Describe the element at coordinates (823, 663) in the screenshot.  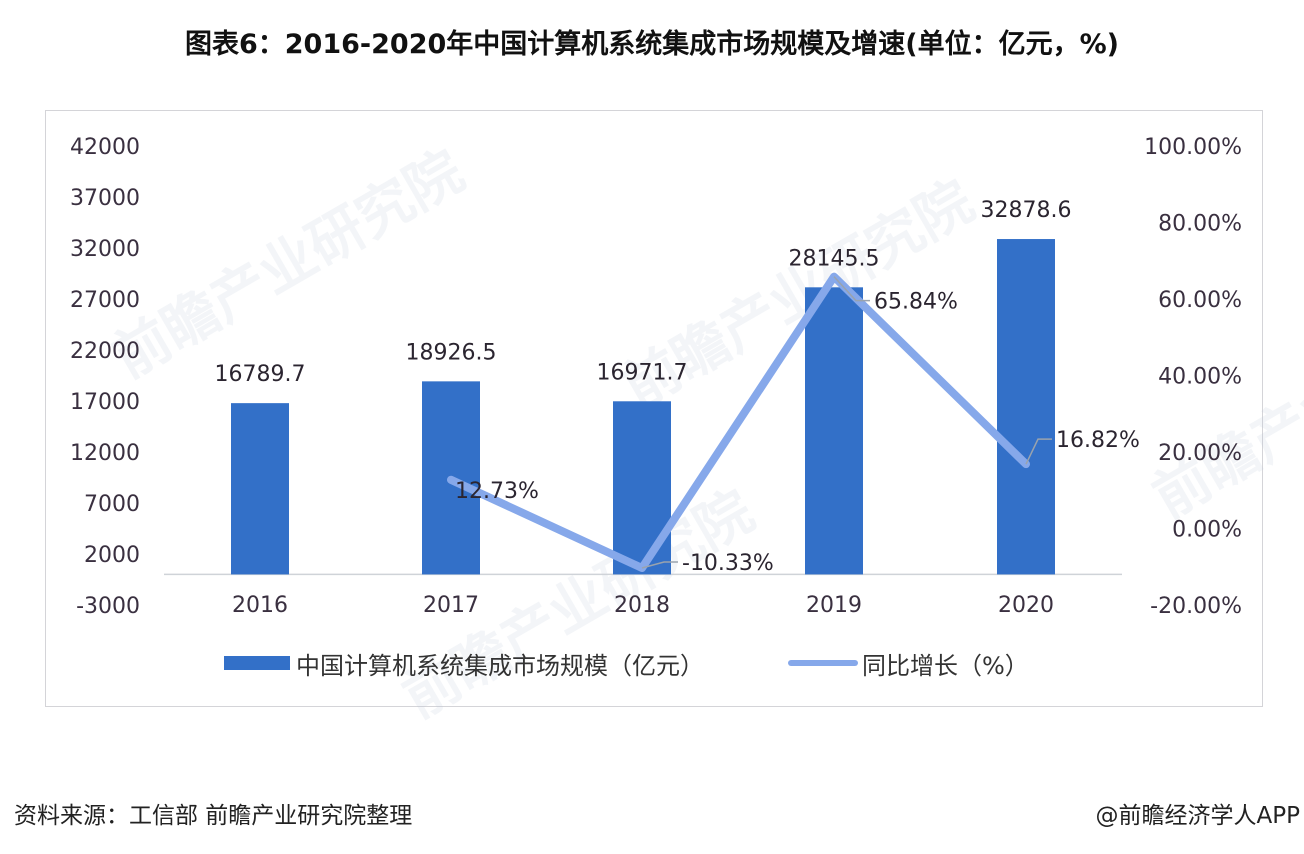
I see `legend-line-swatch` at that location.